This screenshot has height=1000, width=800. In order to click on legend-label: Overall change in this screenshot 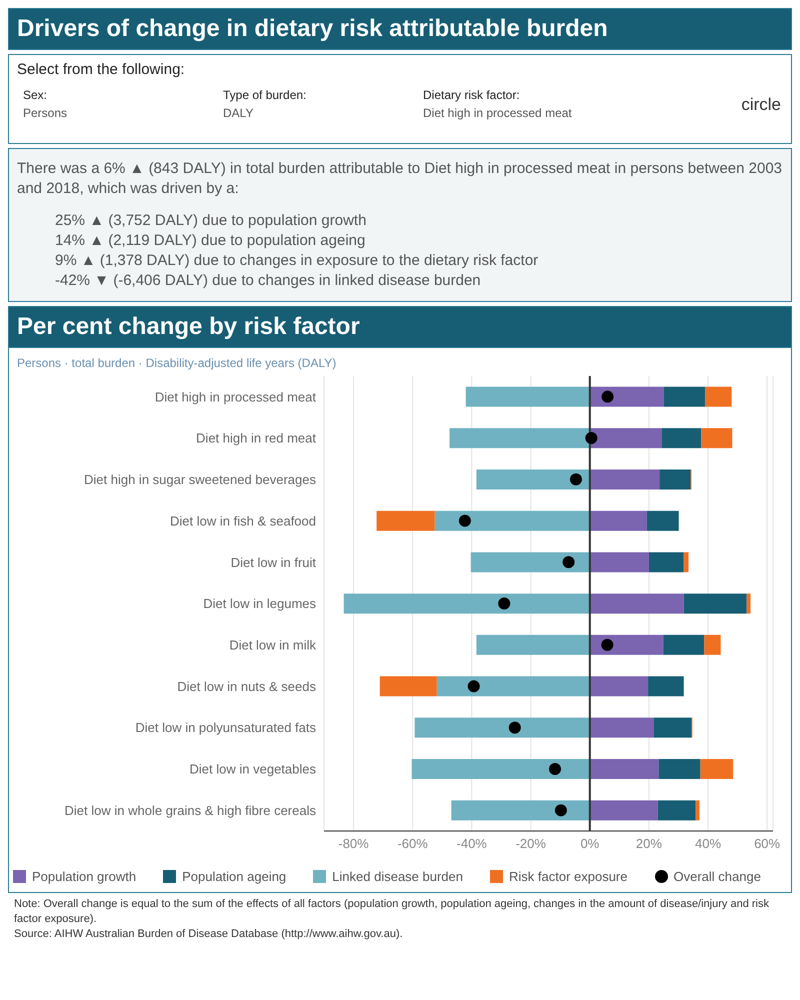, I will do `click(717, 876)`.